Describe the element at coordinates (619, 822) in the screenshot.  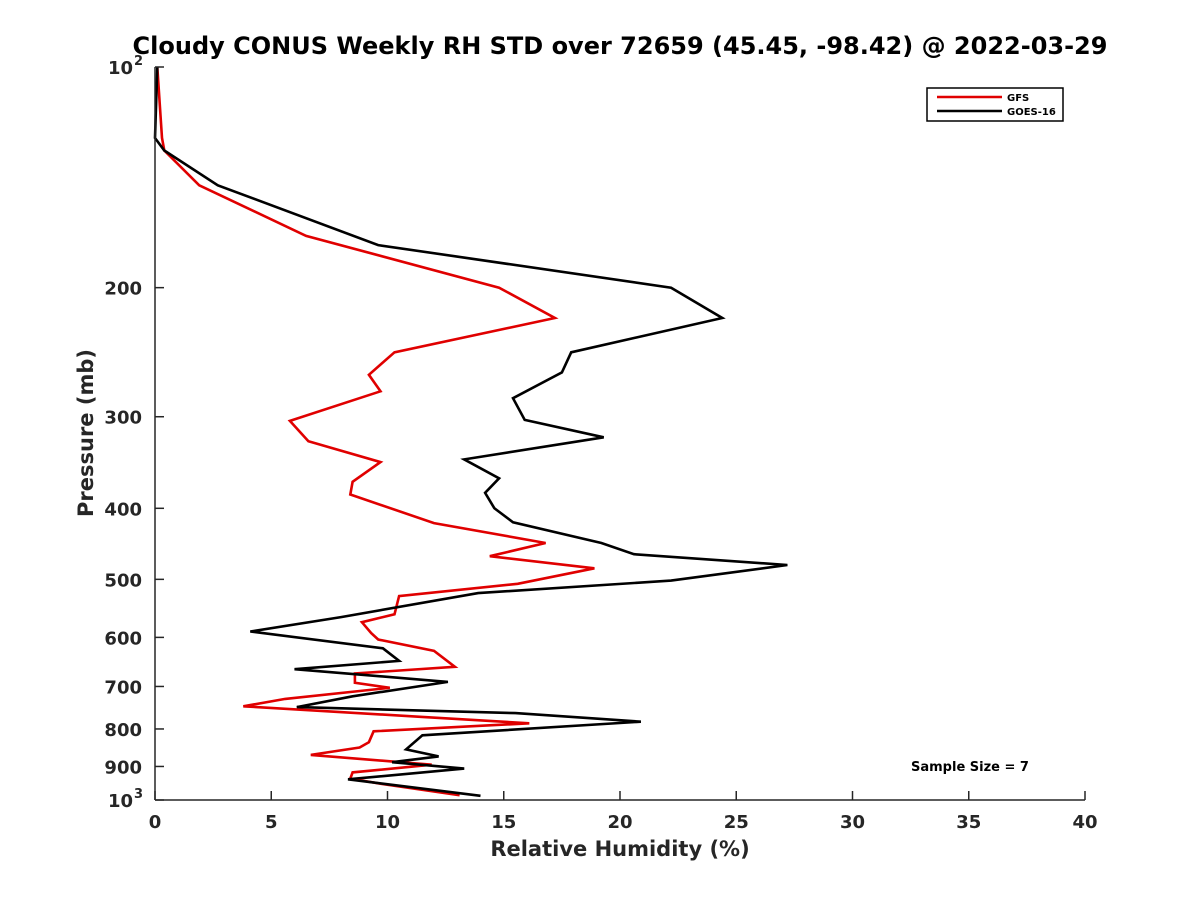
I see `x-tick-label: 20` at that location.